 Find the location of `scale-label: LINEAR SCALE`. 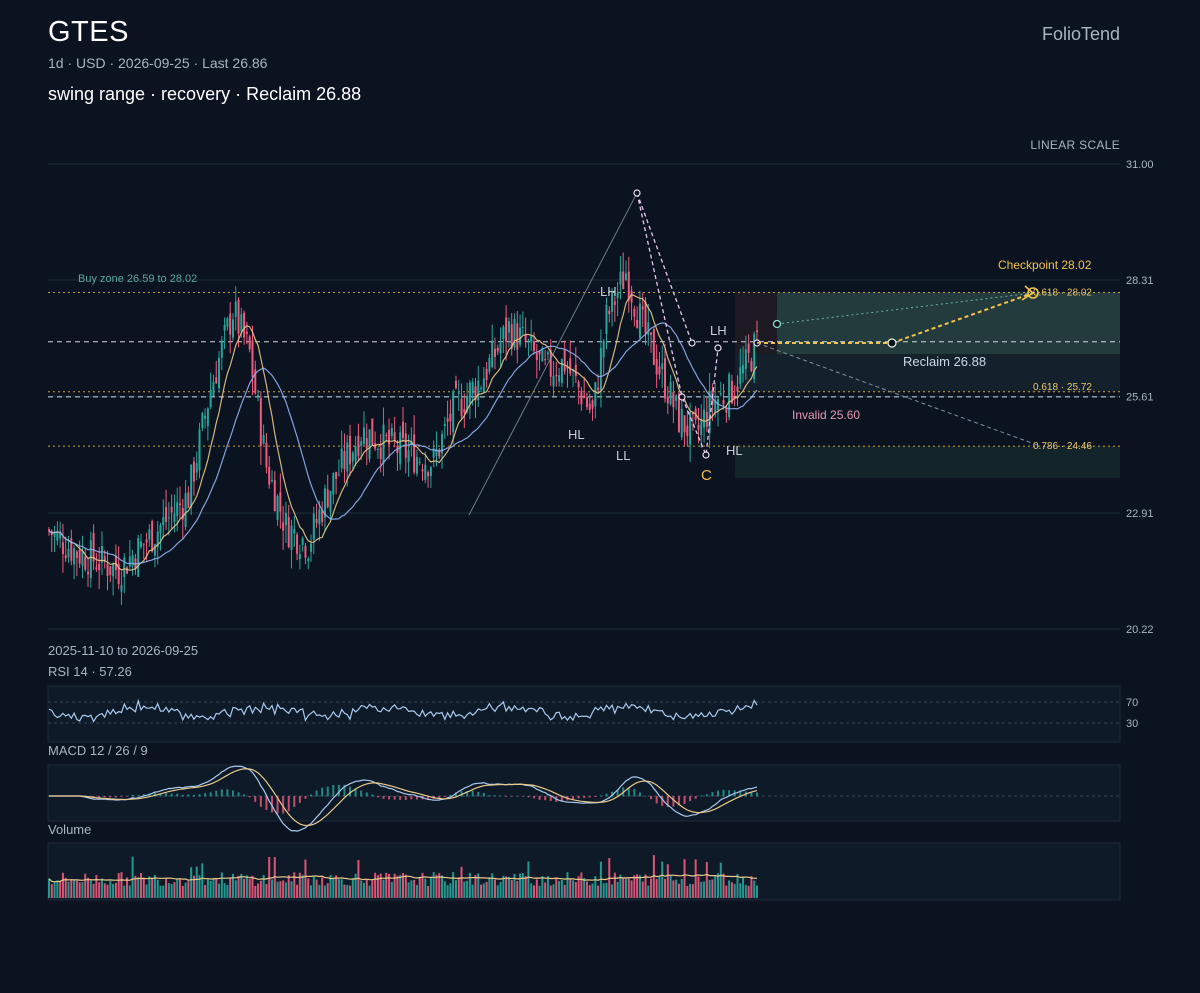

scale-label: LINEAR SCALE is located at coordinates (1075, 145).